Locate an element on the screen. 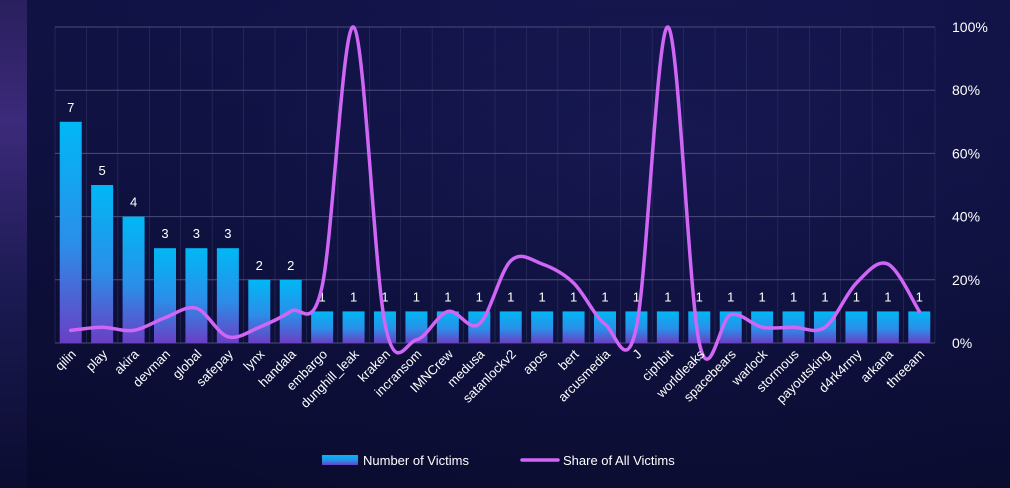  bar-safepay is located at coordinates (227, 295).